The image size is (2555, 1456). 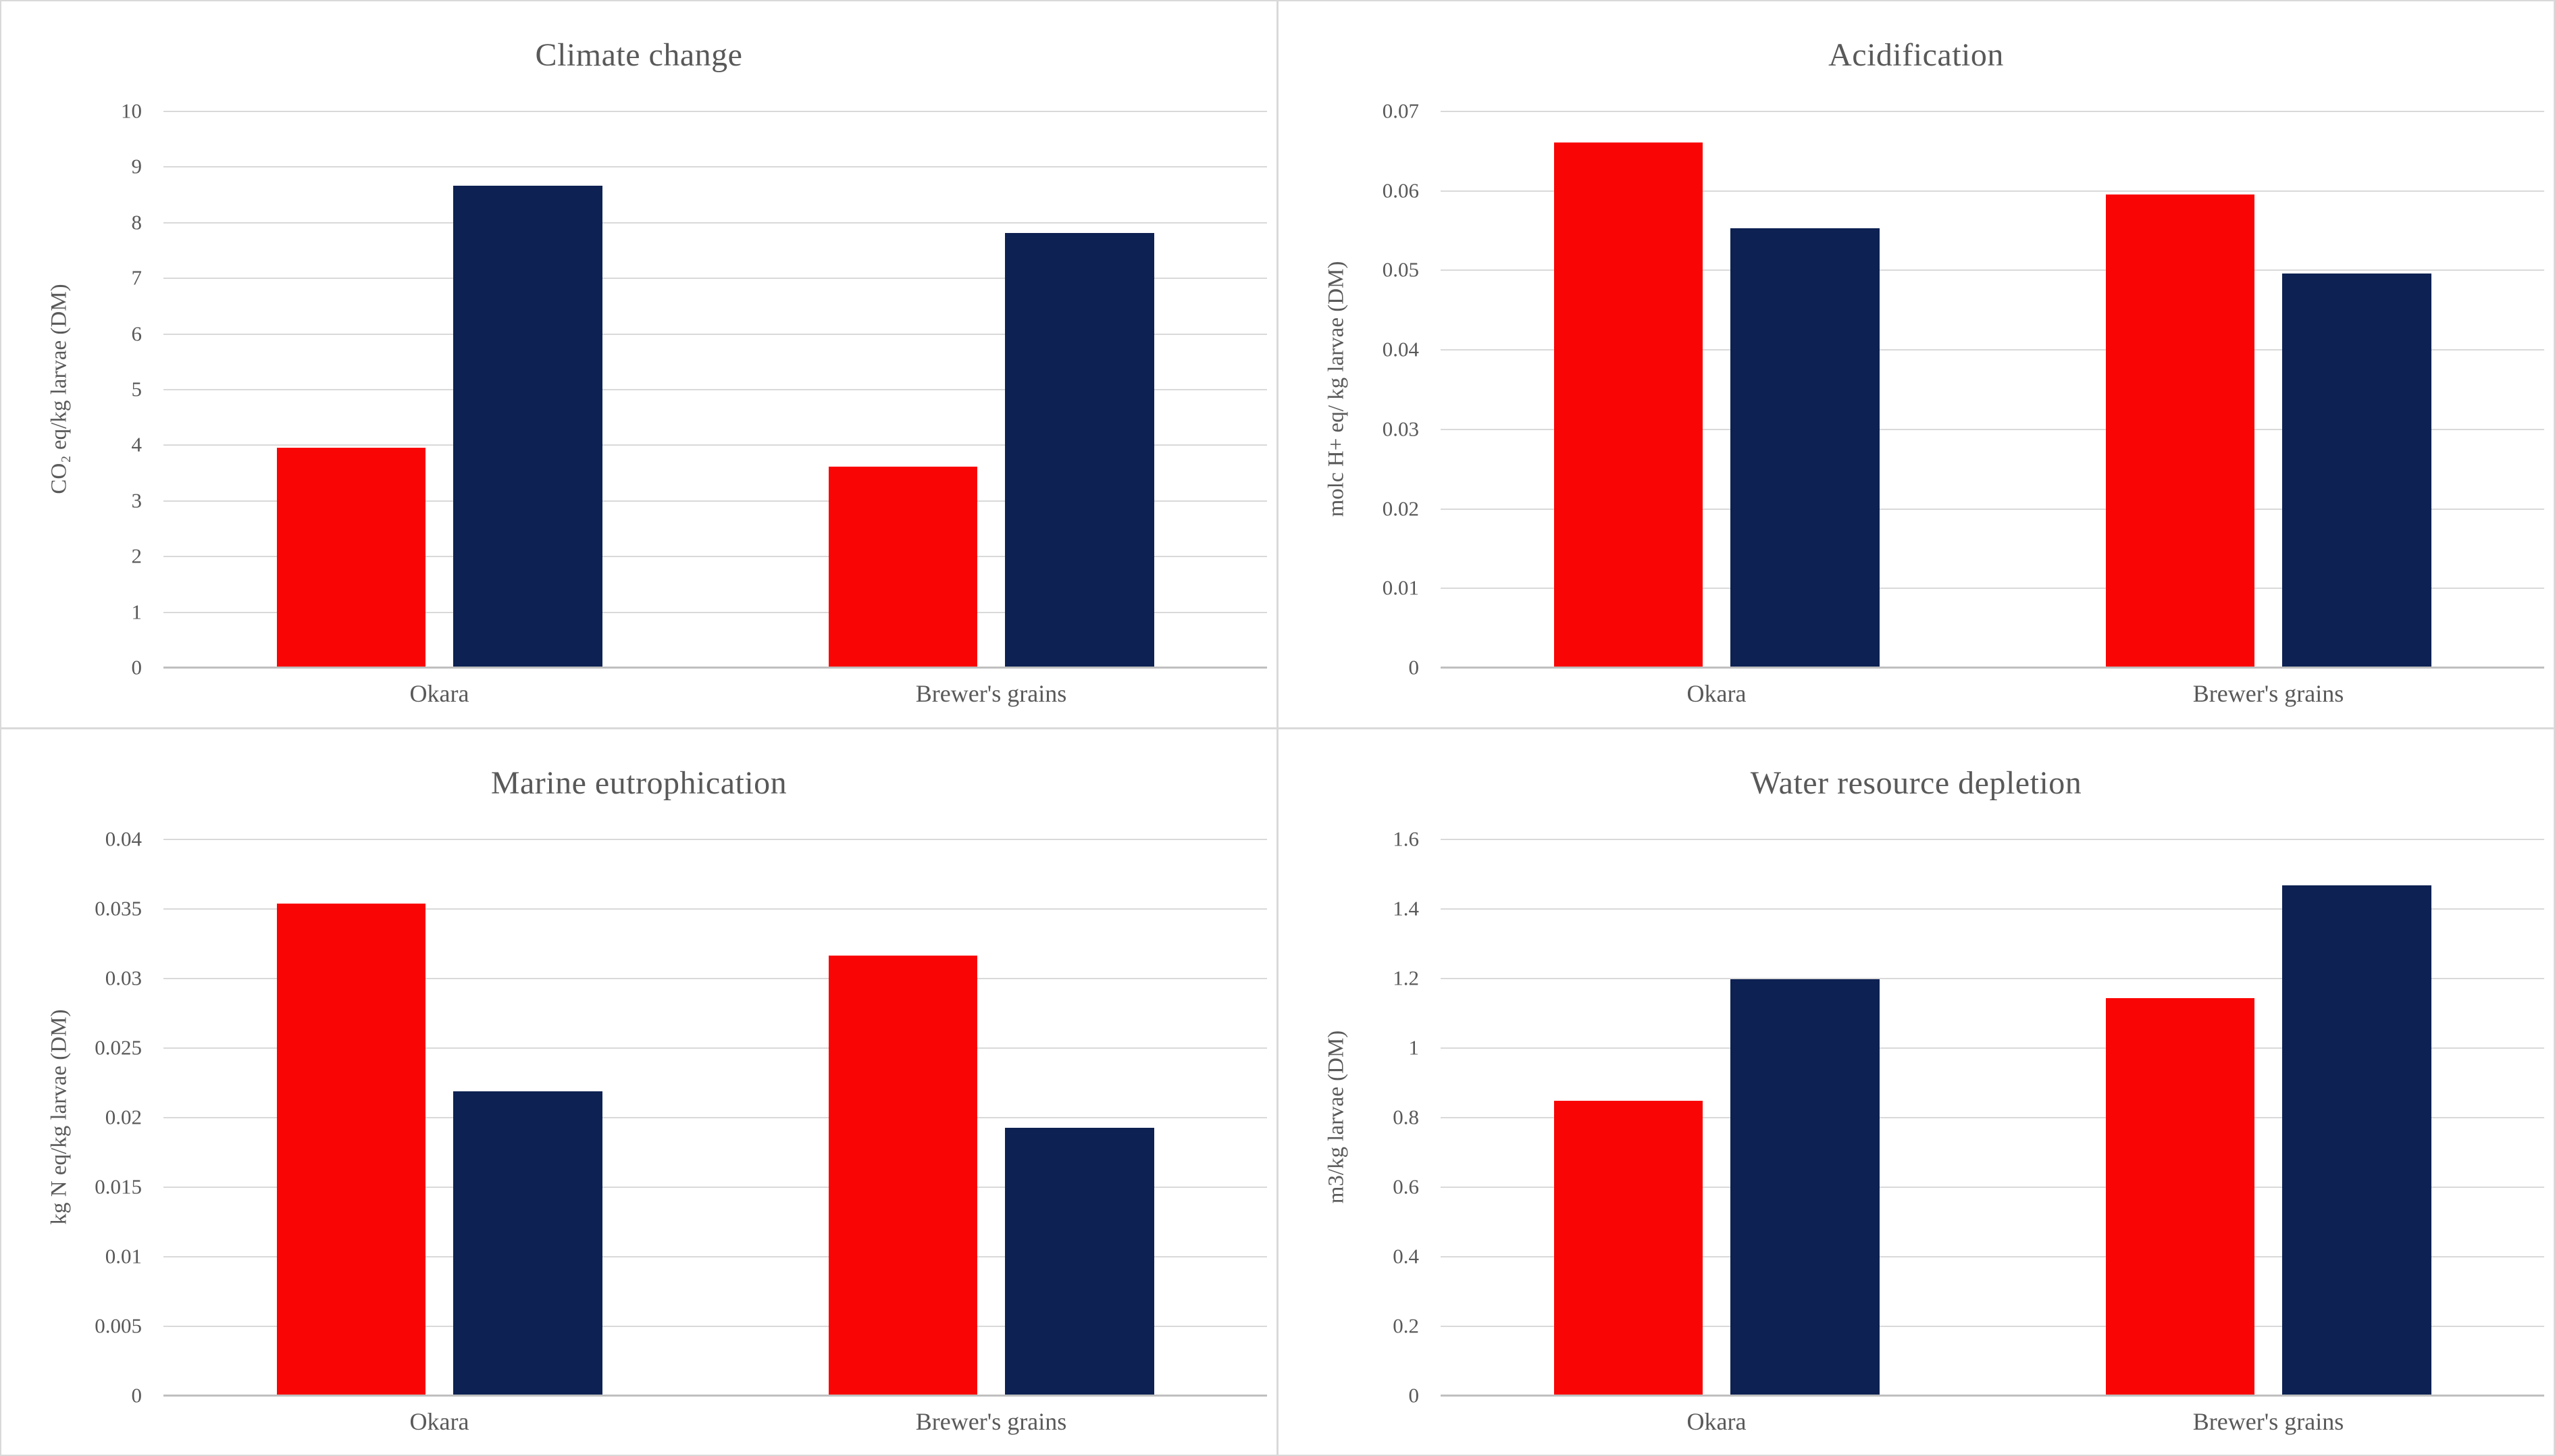 What do you see at coordinates (1401, 349) in the screenshot?
I see `y-axis-tick-label: 0.04` at bounding box center [1401, 349].